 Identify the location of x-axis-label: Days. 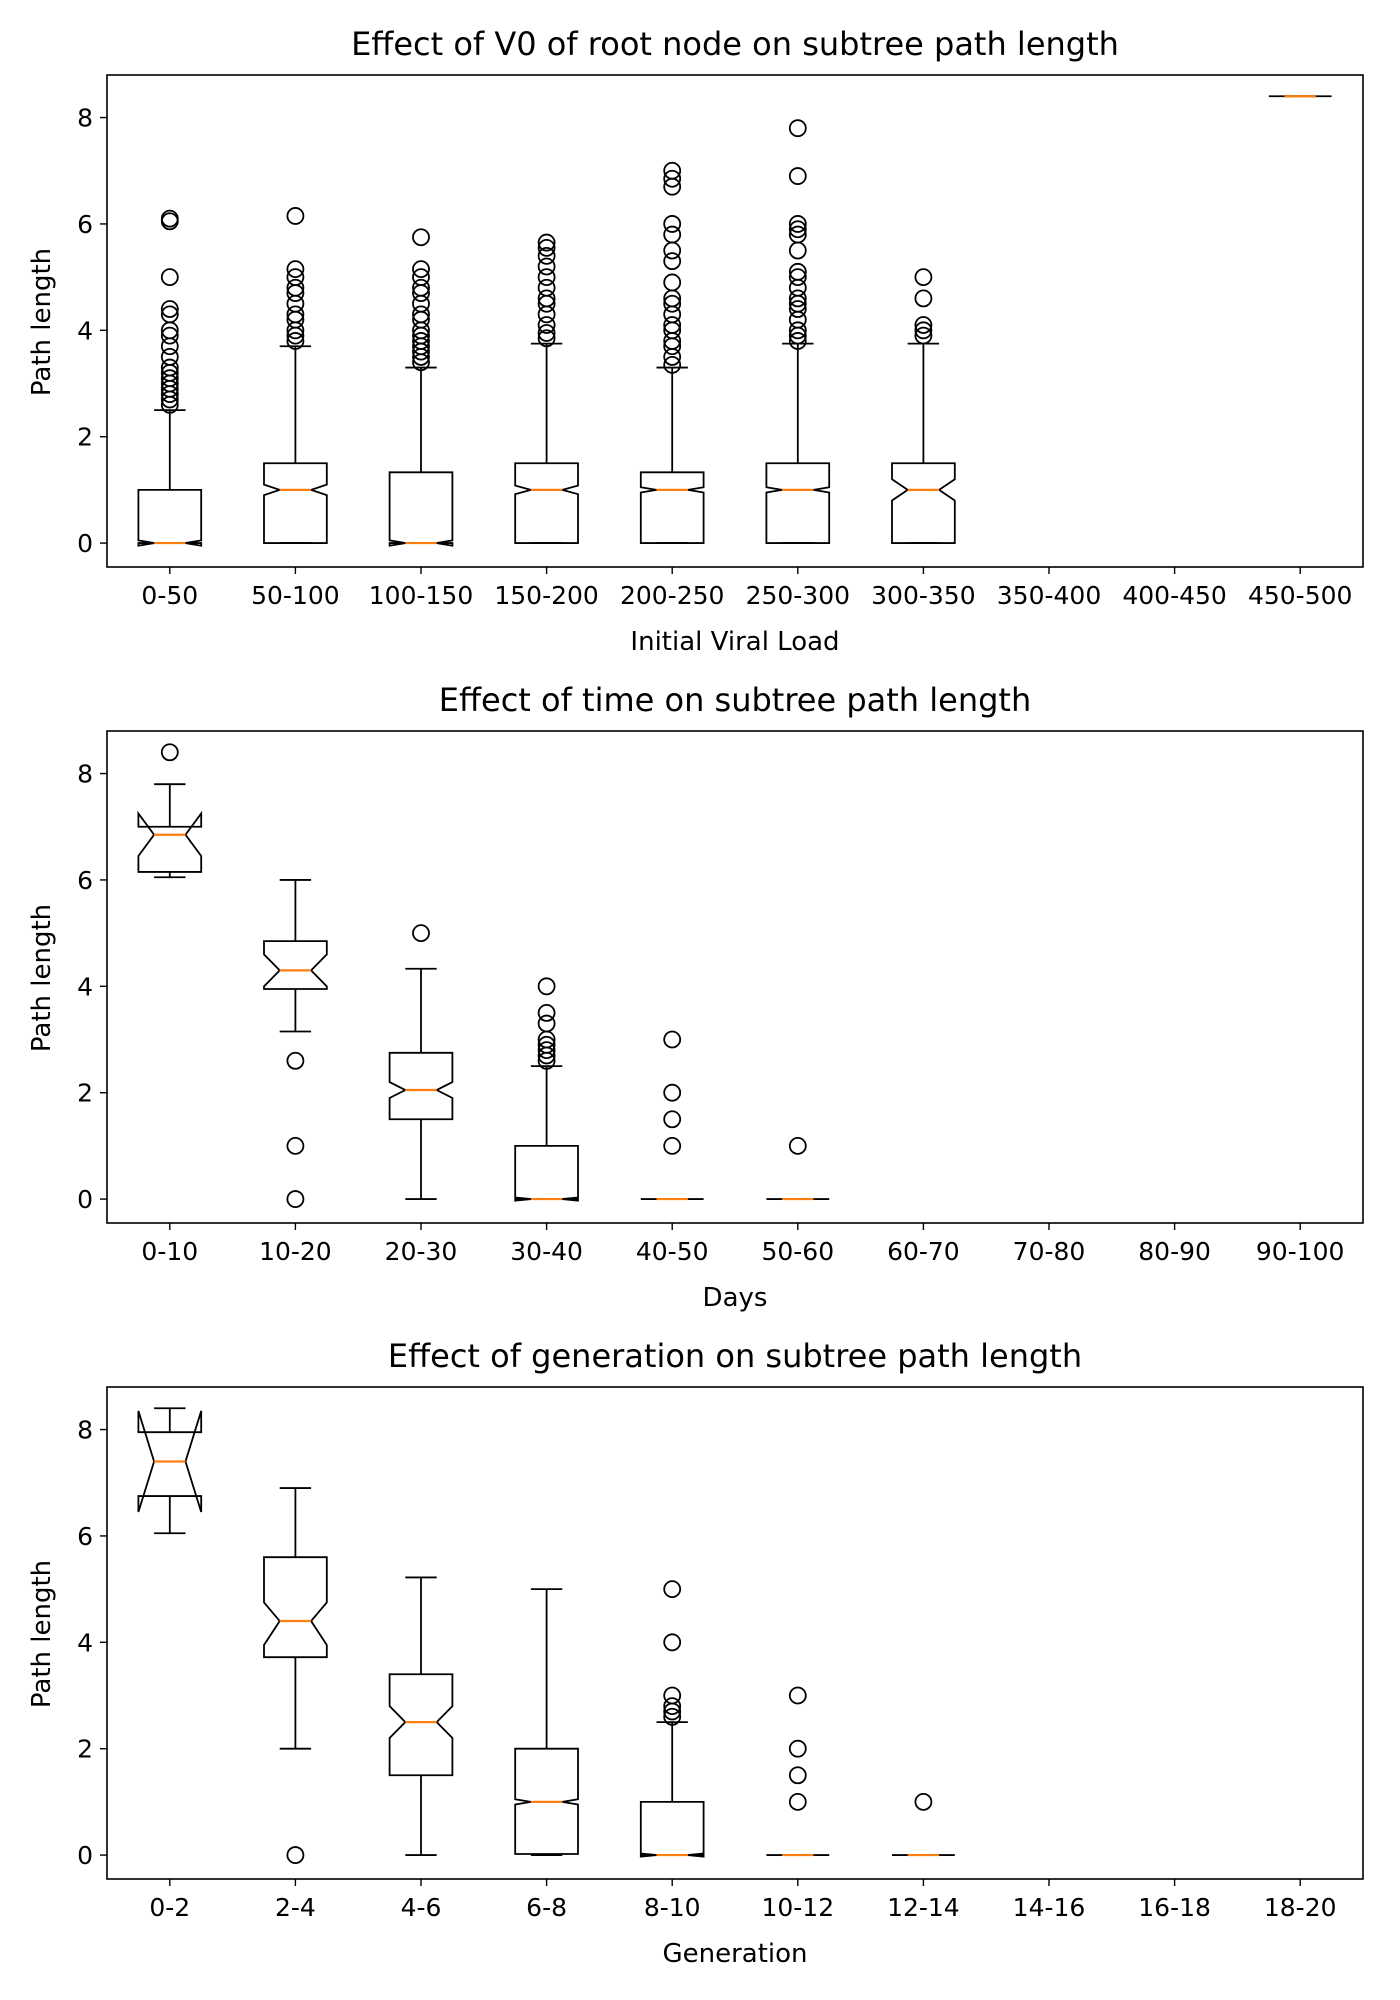
(735, 1298).